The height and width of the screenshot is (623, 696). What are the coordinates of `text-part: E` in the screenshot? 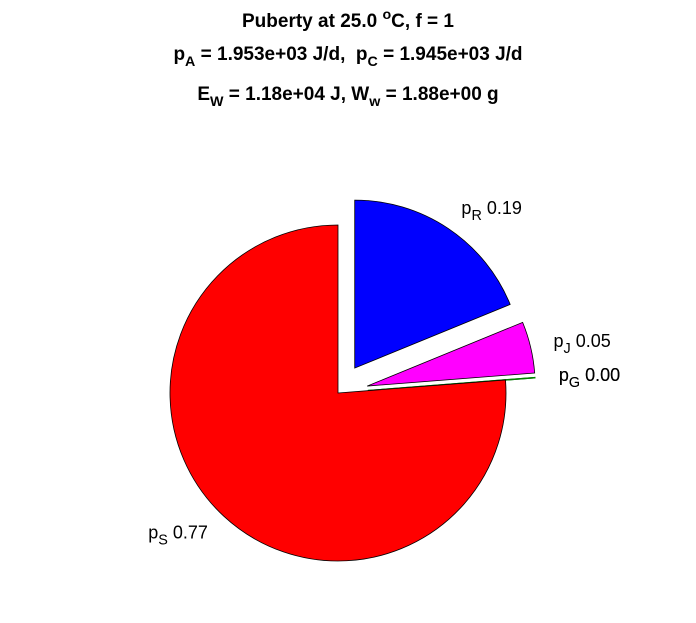 It's located at (203, 94).